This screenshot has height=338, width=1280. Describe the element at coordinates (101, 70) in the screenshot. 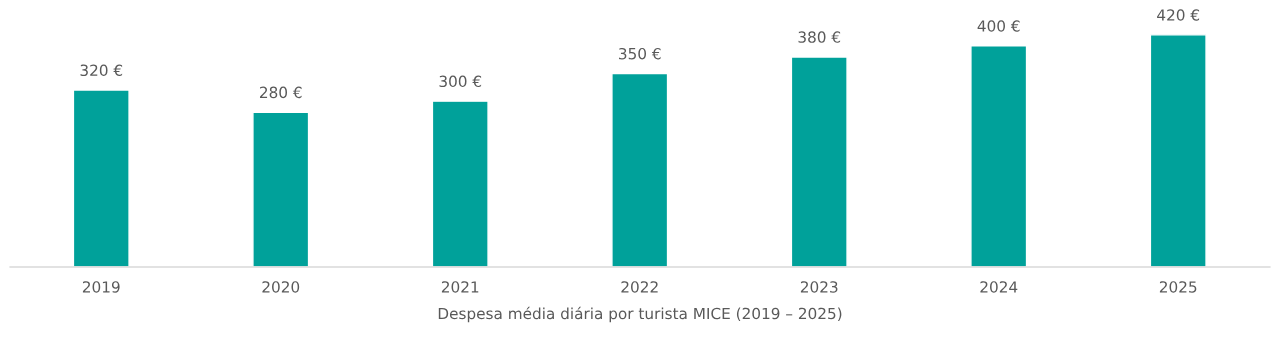

I see `data-label: 320 €` at that location.